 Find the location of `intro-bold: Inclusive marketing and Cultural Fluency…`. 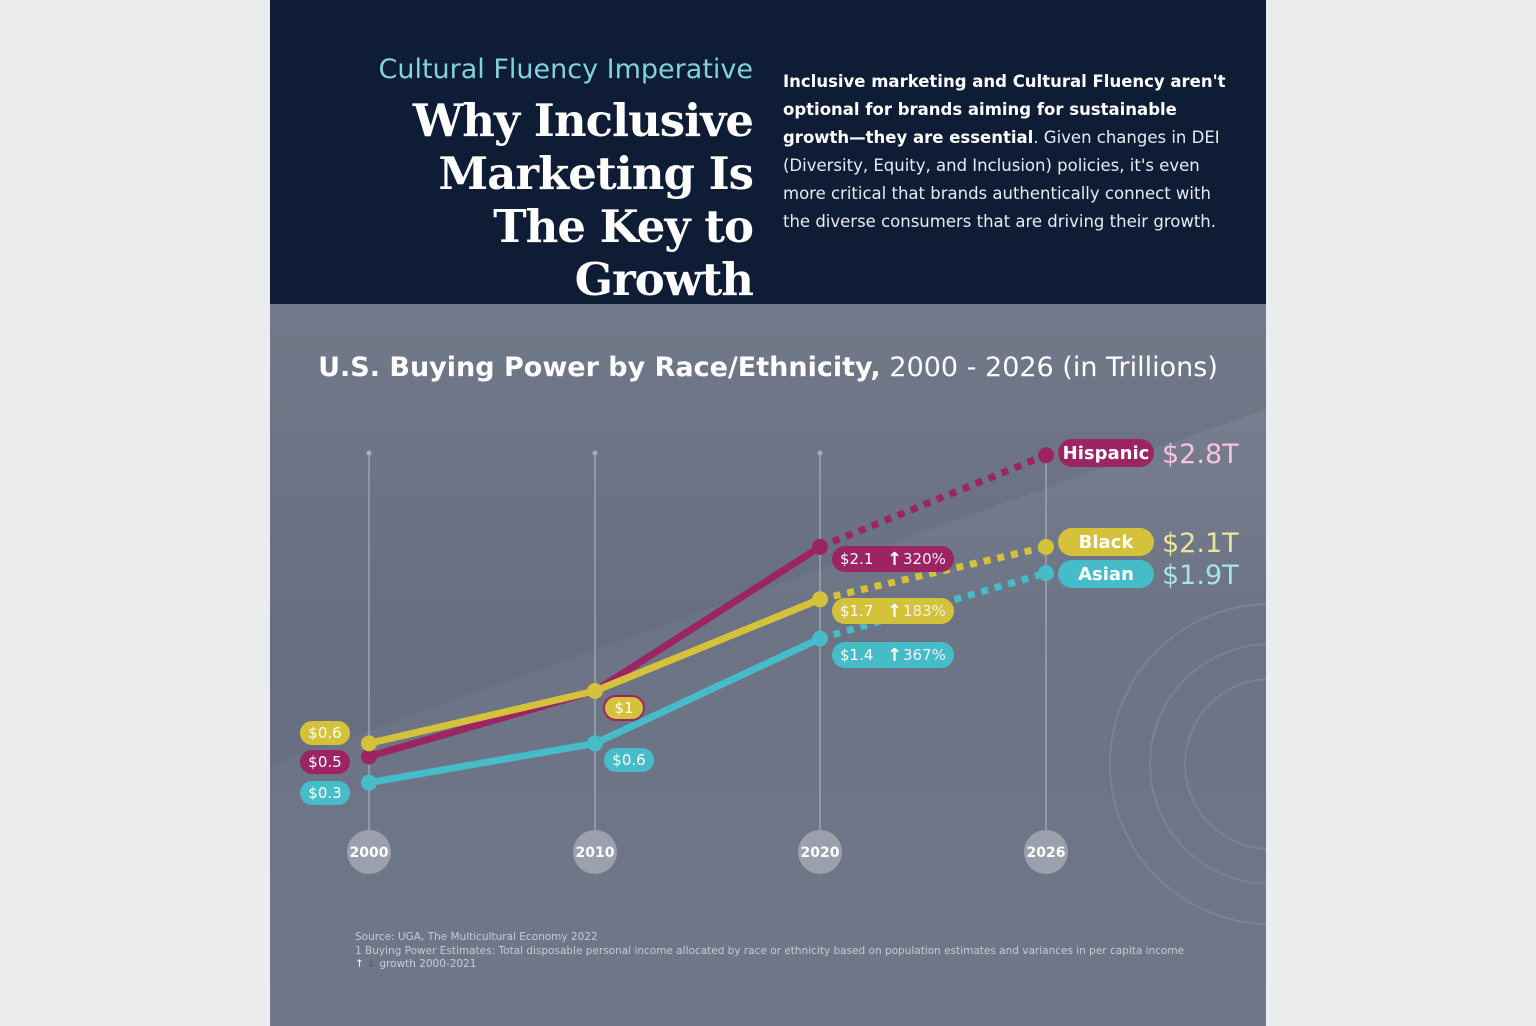

intro-bold: Inclusive marketing and Cultural Fluency… is located at coordinates (1004, 109).